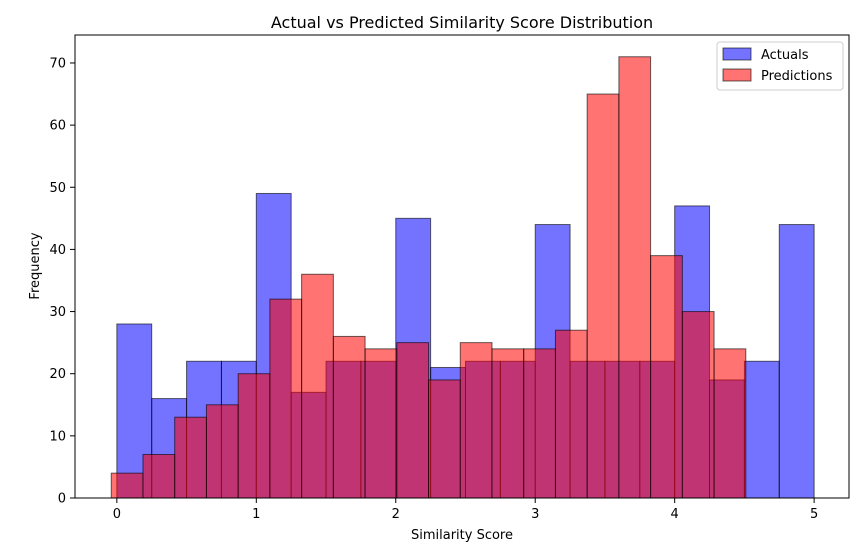 The width and height of the screenshot is (866, 552). What do you see at coordinates (675, 514) in the screenshot?
I see `x-tick-label-4: 4` at bounding box center [675, 514].